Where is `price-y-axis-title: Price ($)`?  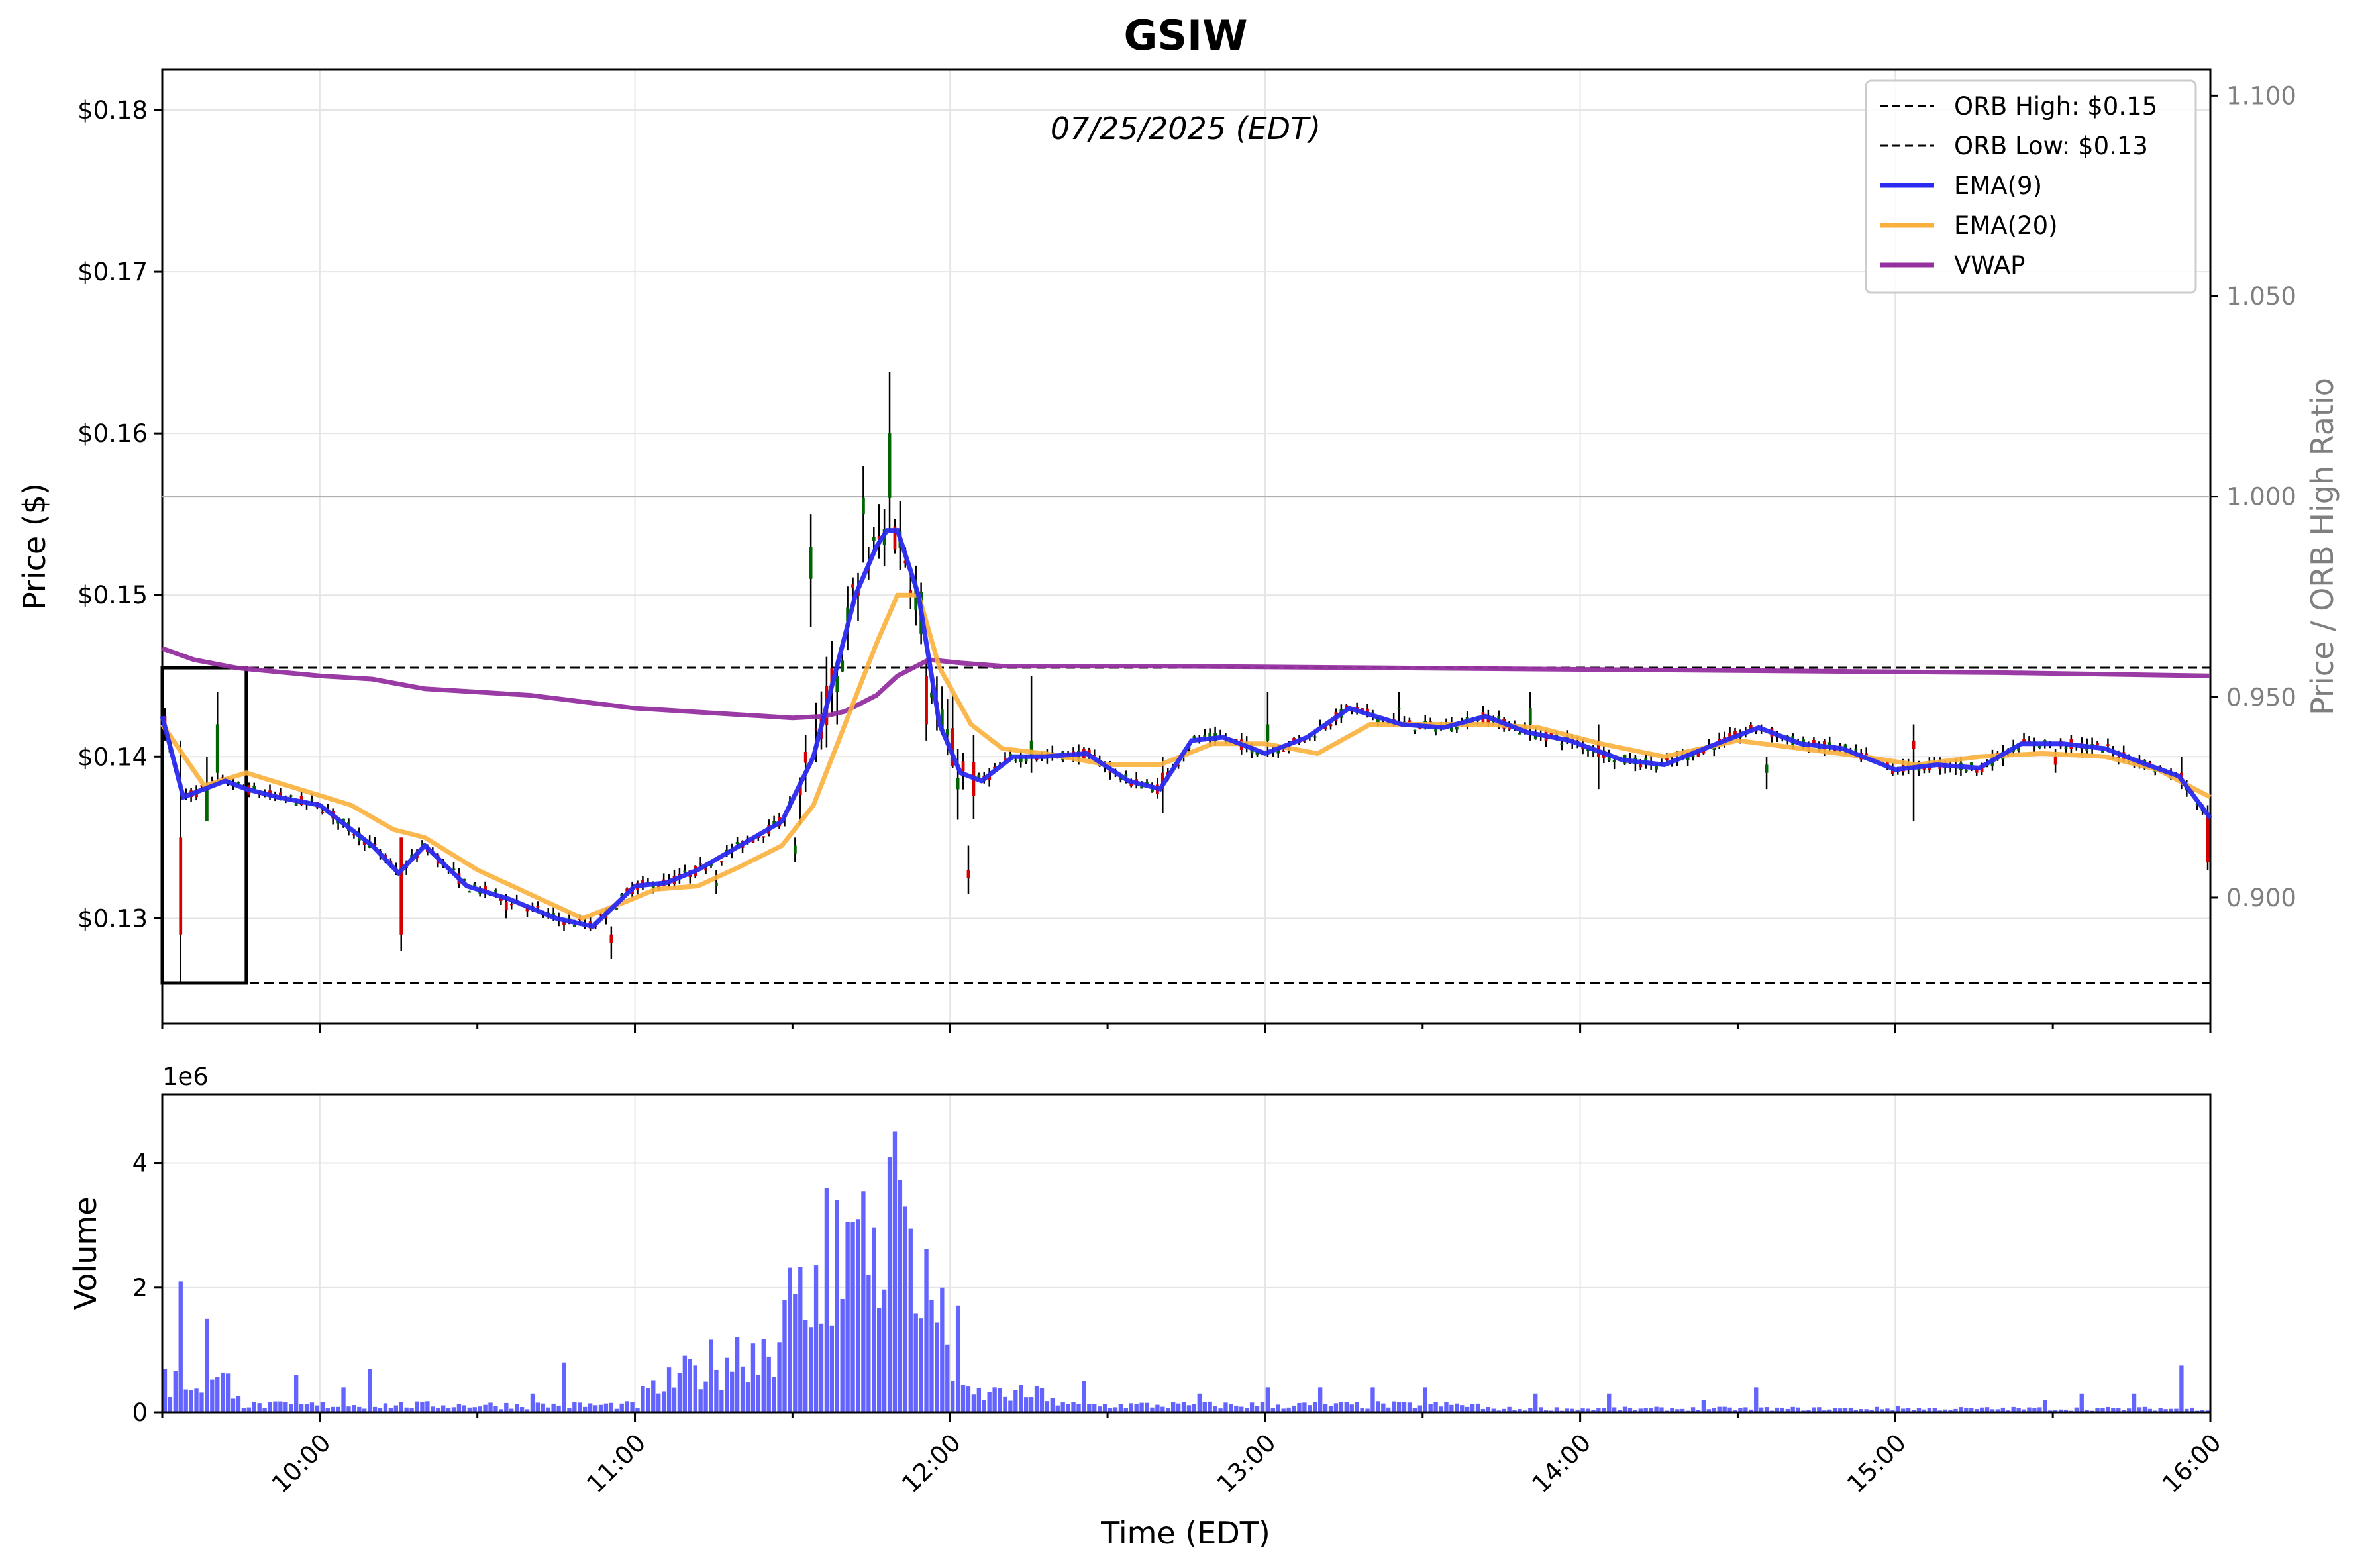
price-y-axis-title: Price ($) is located at coordinates (35, 546).